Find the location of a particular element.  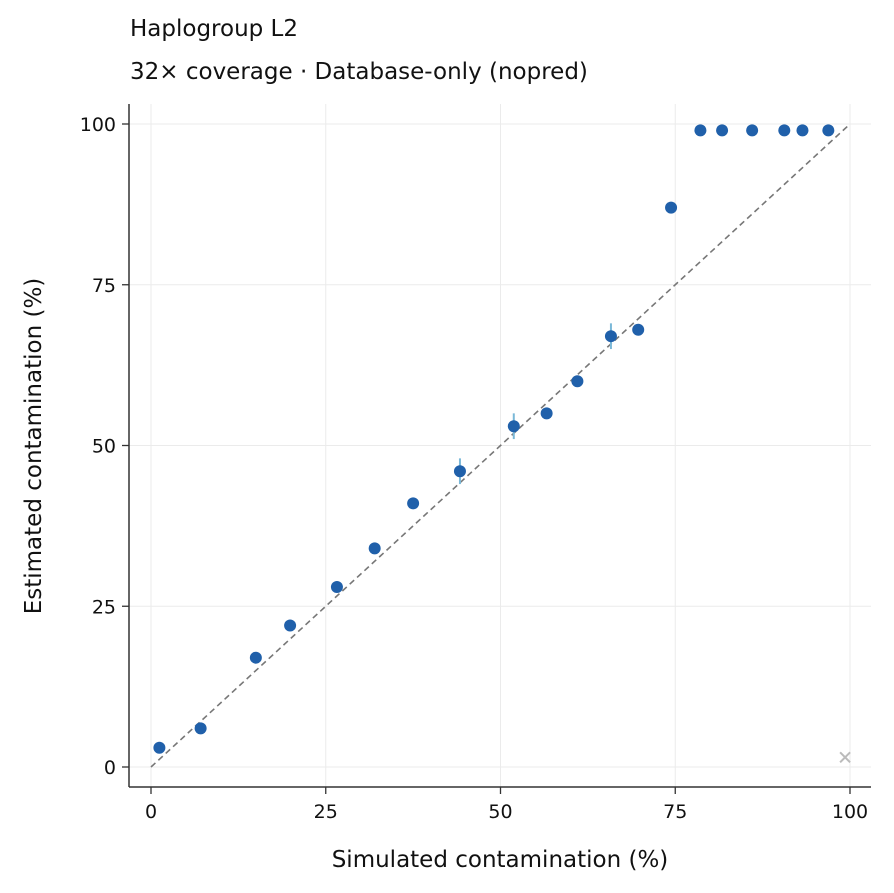

x-axis-label: Simulated contamination (%) is located at coordinates (500, 860).